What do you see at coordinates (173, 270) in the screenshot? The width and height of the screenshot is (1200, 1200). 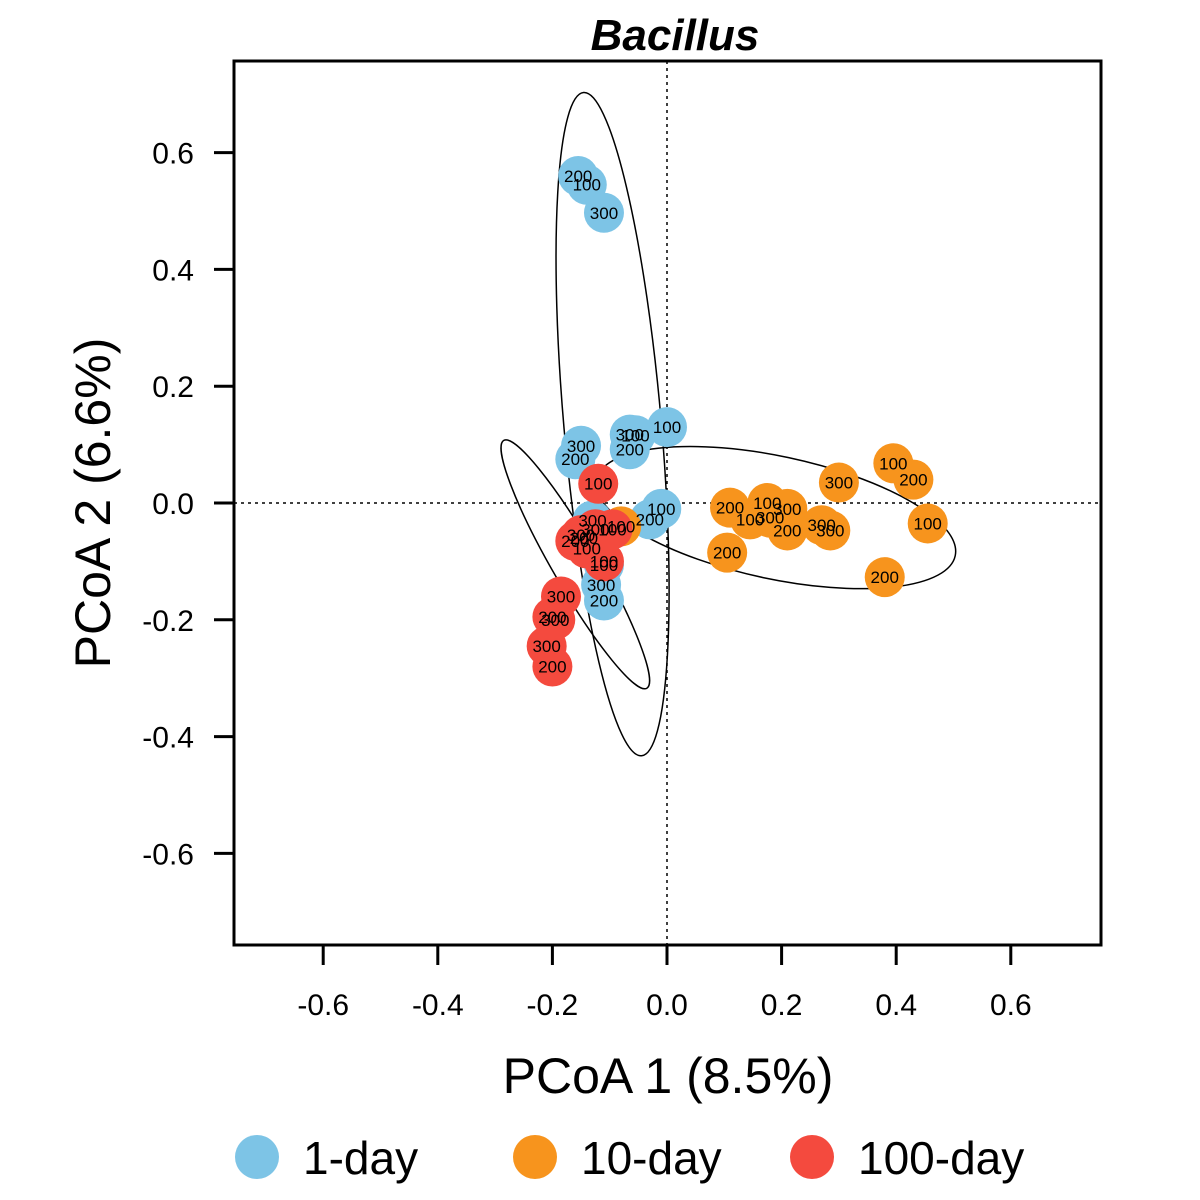 I see `y-tick-label: 0.4` at bounding box center [173, 270].